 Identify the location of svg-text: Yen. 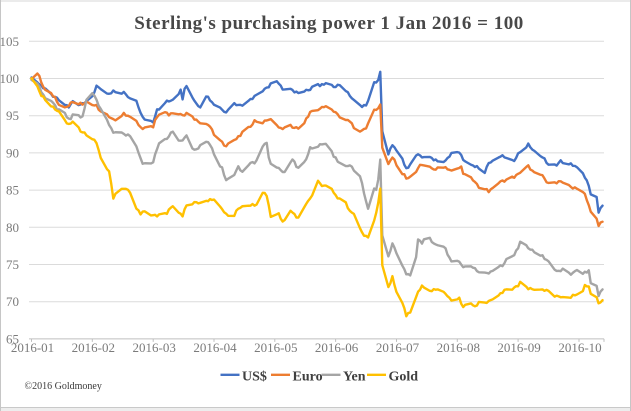
(354, 377).